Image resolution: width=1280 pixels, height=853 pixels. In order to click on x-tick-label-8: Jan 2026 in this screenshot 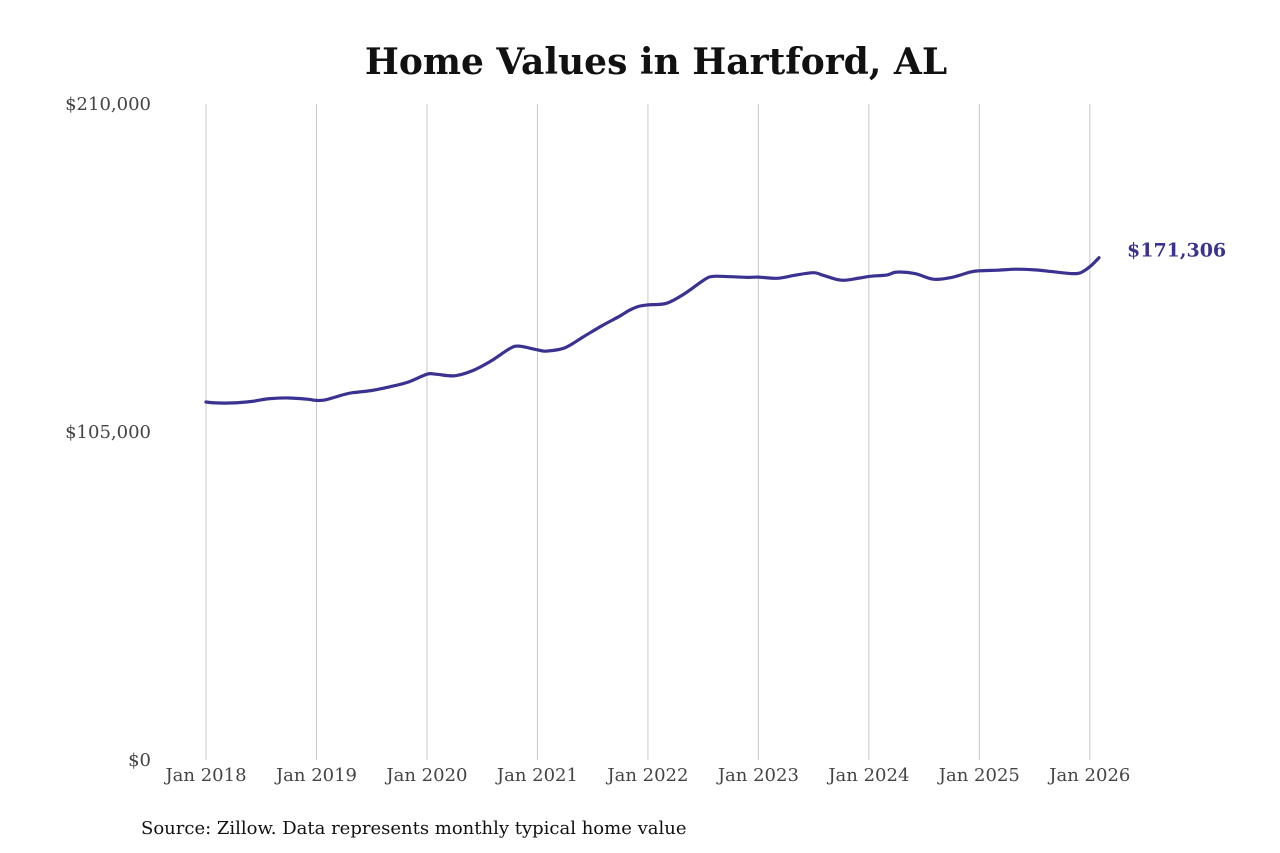, I will do `click(1088, 775)`.